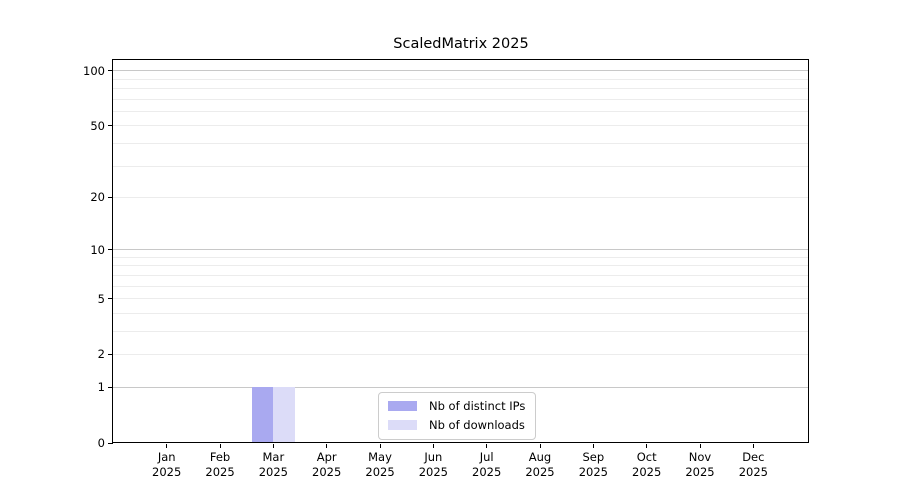 Image resolution: width=900 pixels, height=500 pixels. I want to click on x-tick-label: Feb 2025, so click(220, 465).